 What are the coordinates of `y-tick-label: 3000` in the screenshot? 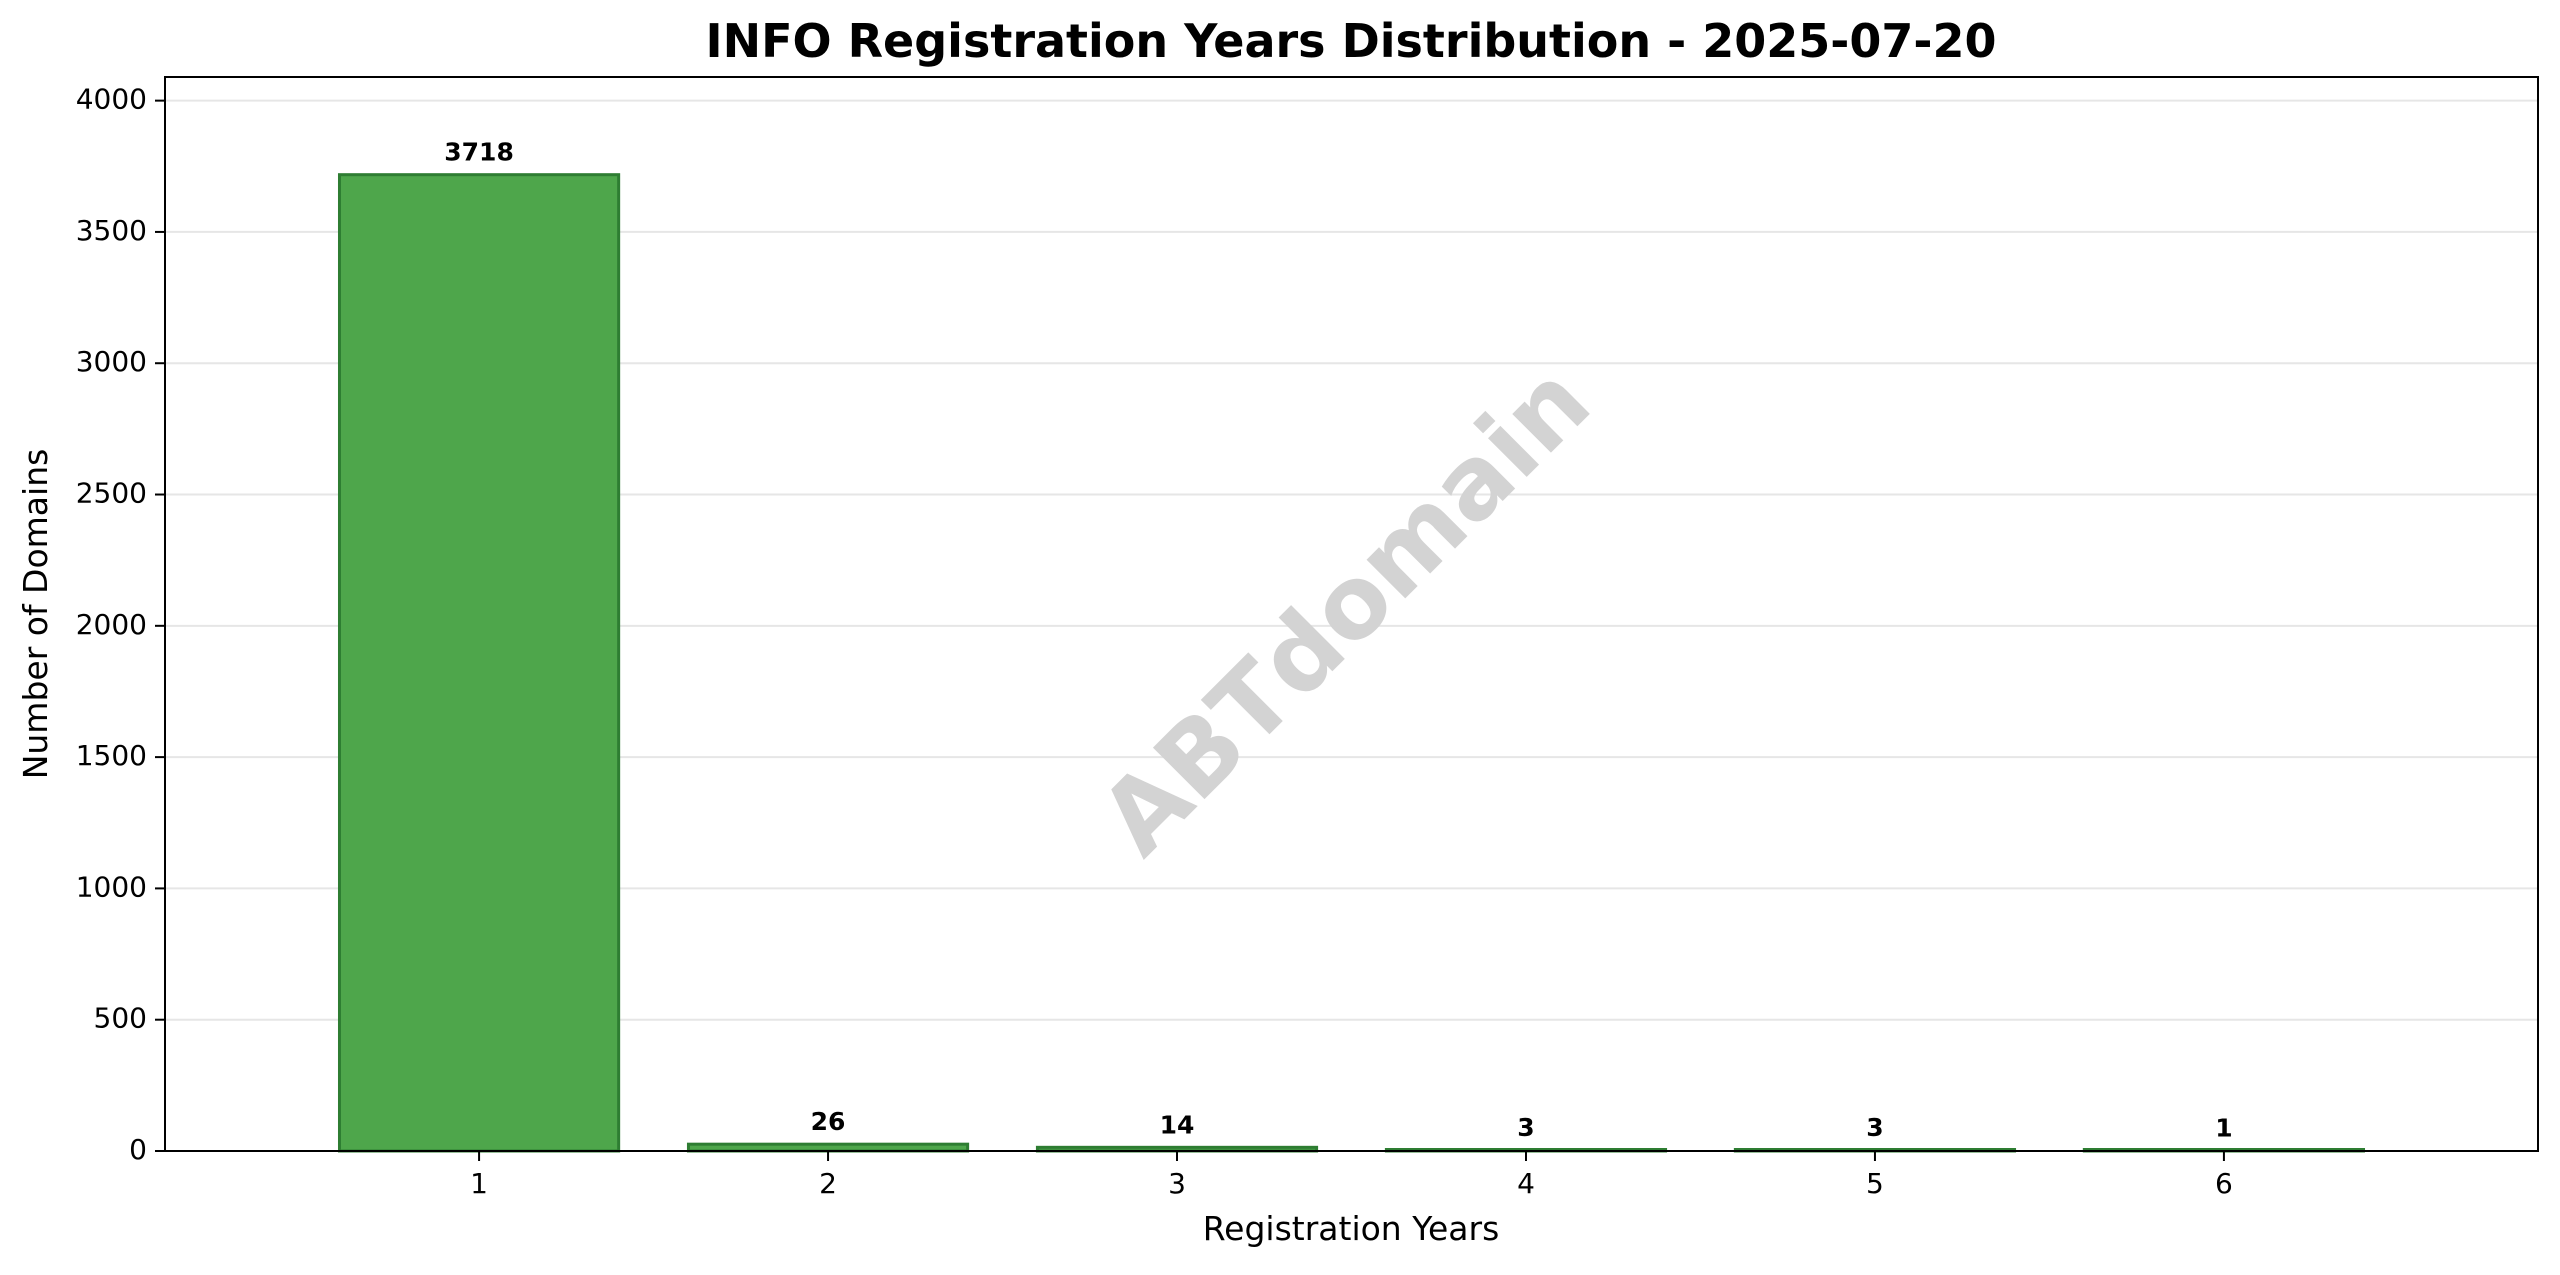 It's located at (111, 361).